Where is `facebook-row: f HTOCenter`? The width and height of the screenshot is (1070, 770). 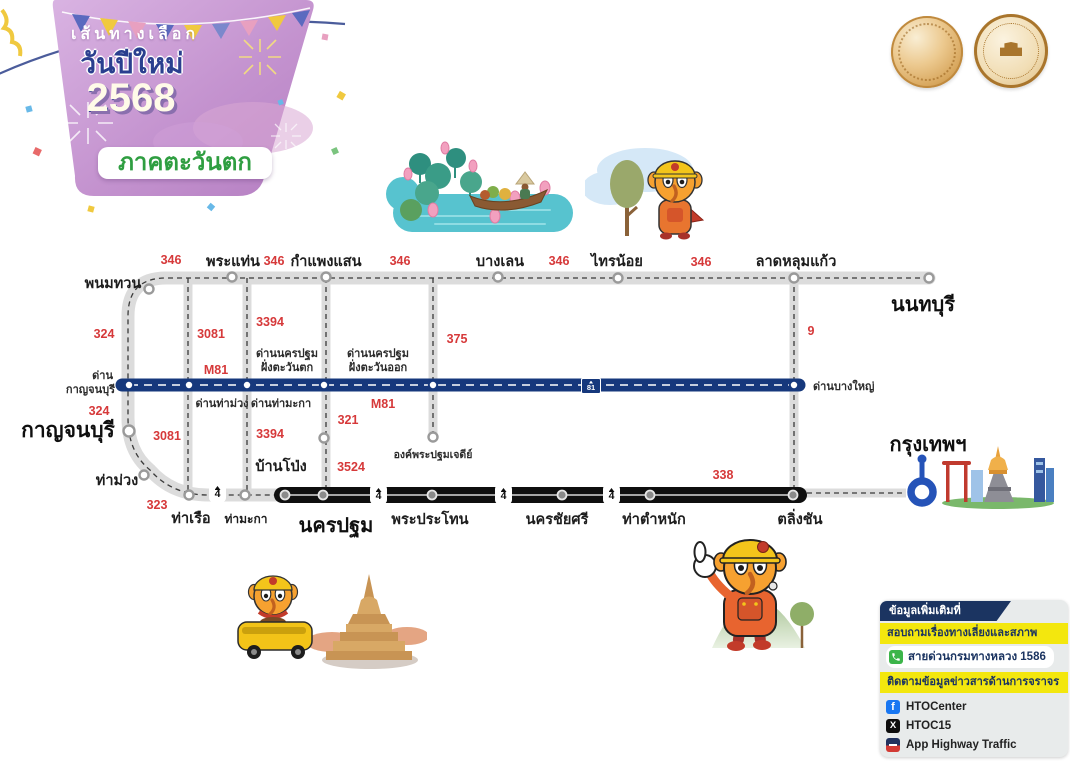
facebook-row: f HTOCenter is located at coordinates (926, 707).